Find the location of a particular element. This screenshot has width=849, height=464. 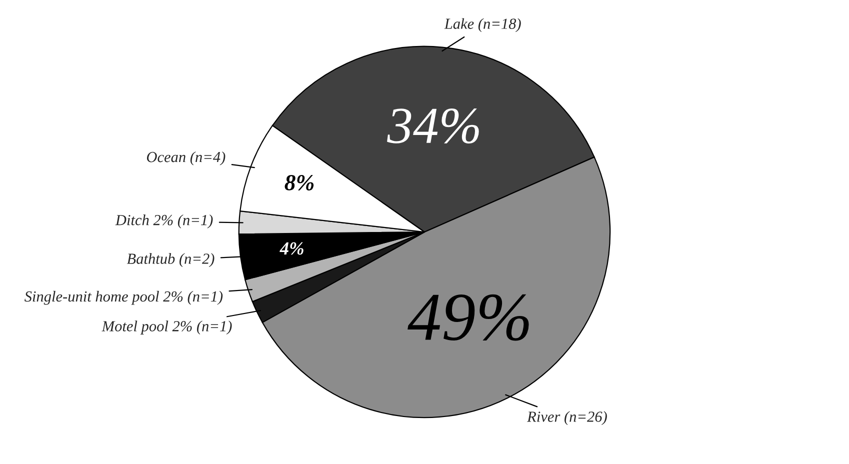

slice-label: Ocean (n=4) is located at coordinates (186, 158).